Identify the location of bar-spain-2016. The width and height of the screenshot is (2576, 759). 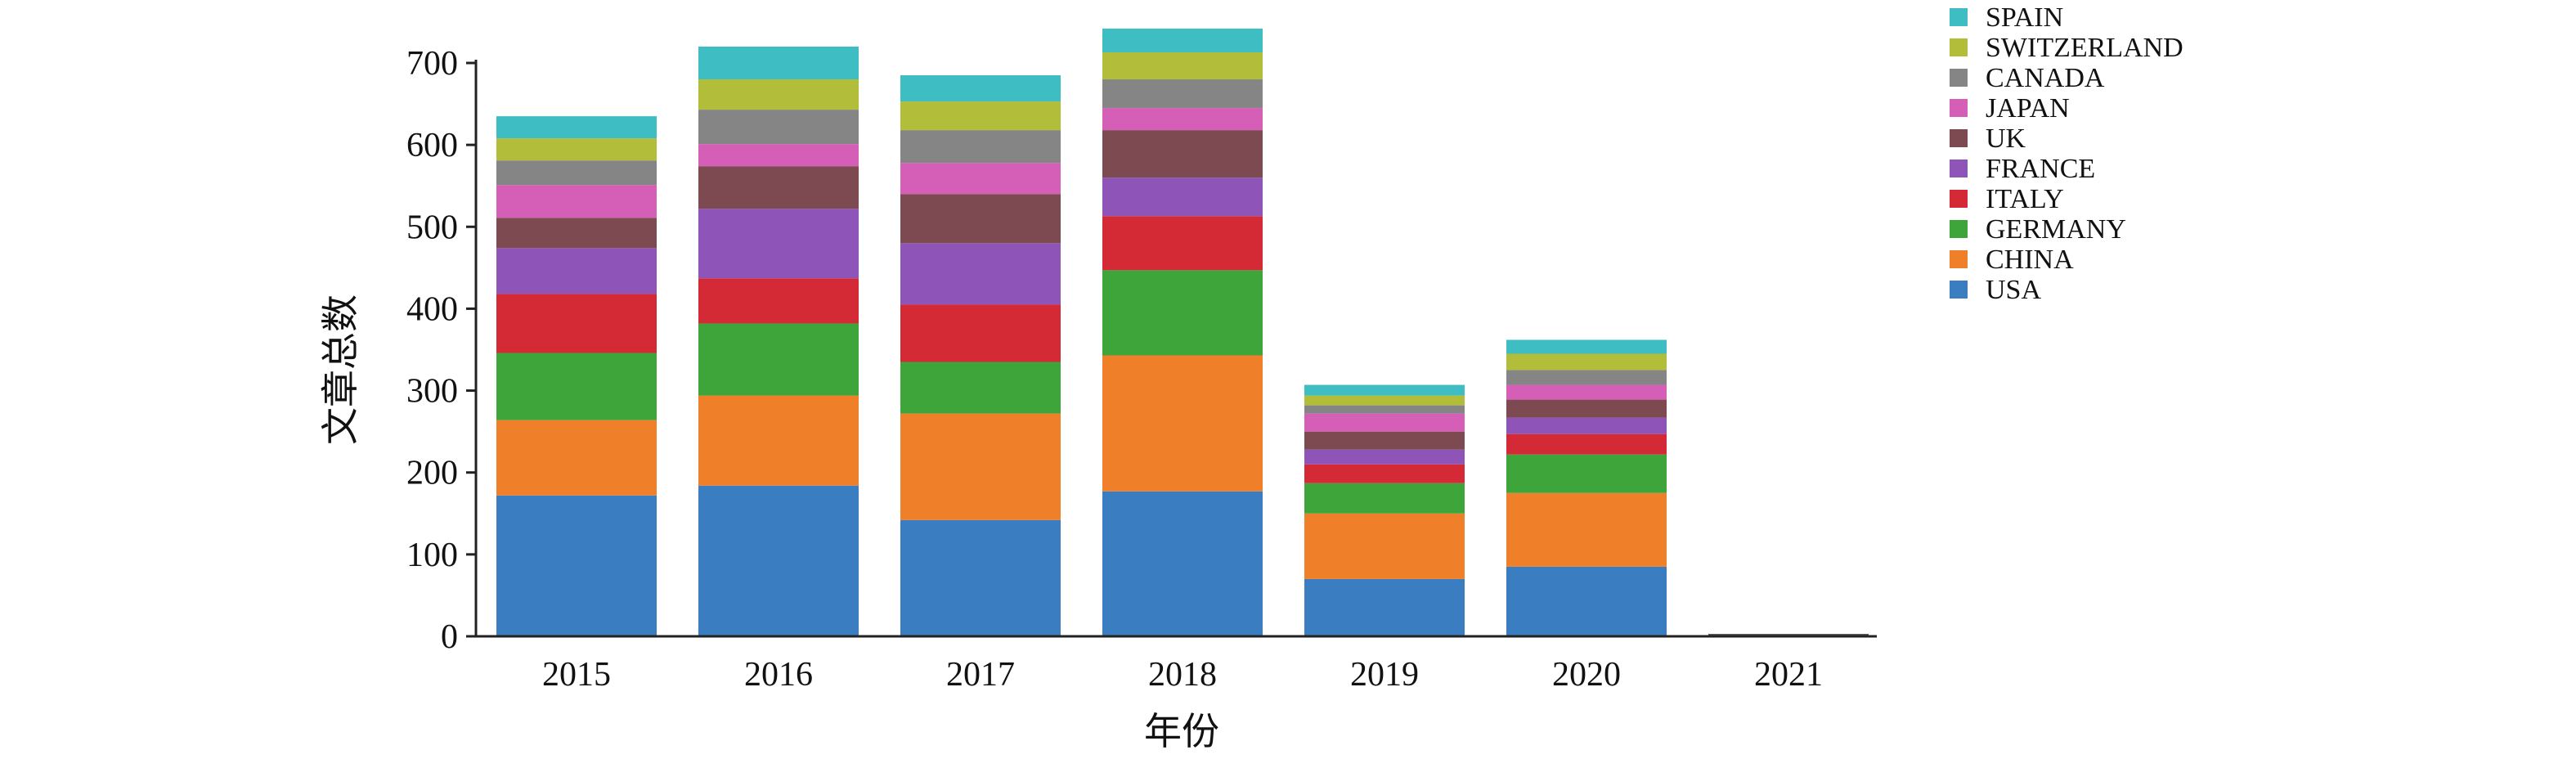
(778, 63).